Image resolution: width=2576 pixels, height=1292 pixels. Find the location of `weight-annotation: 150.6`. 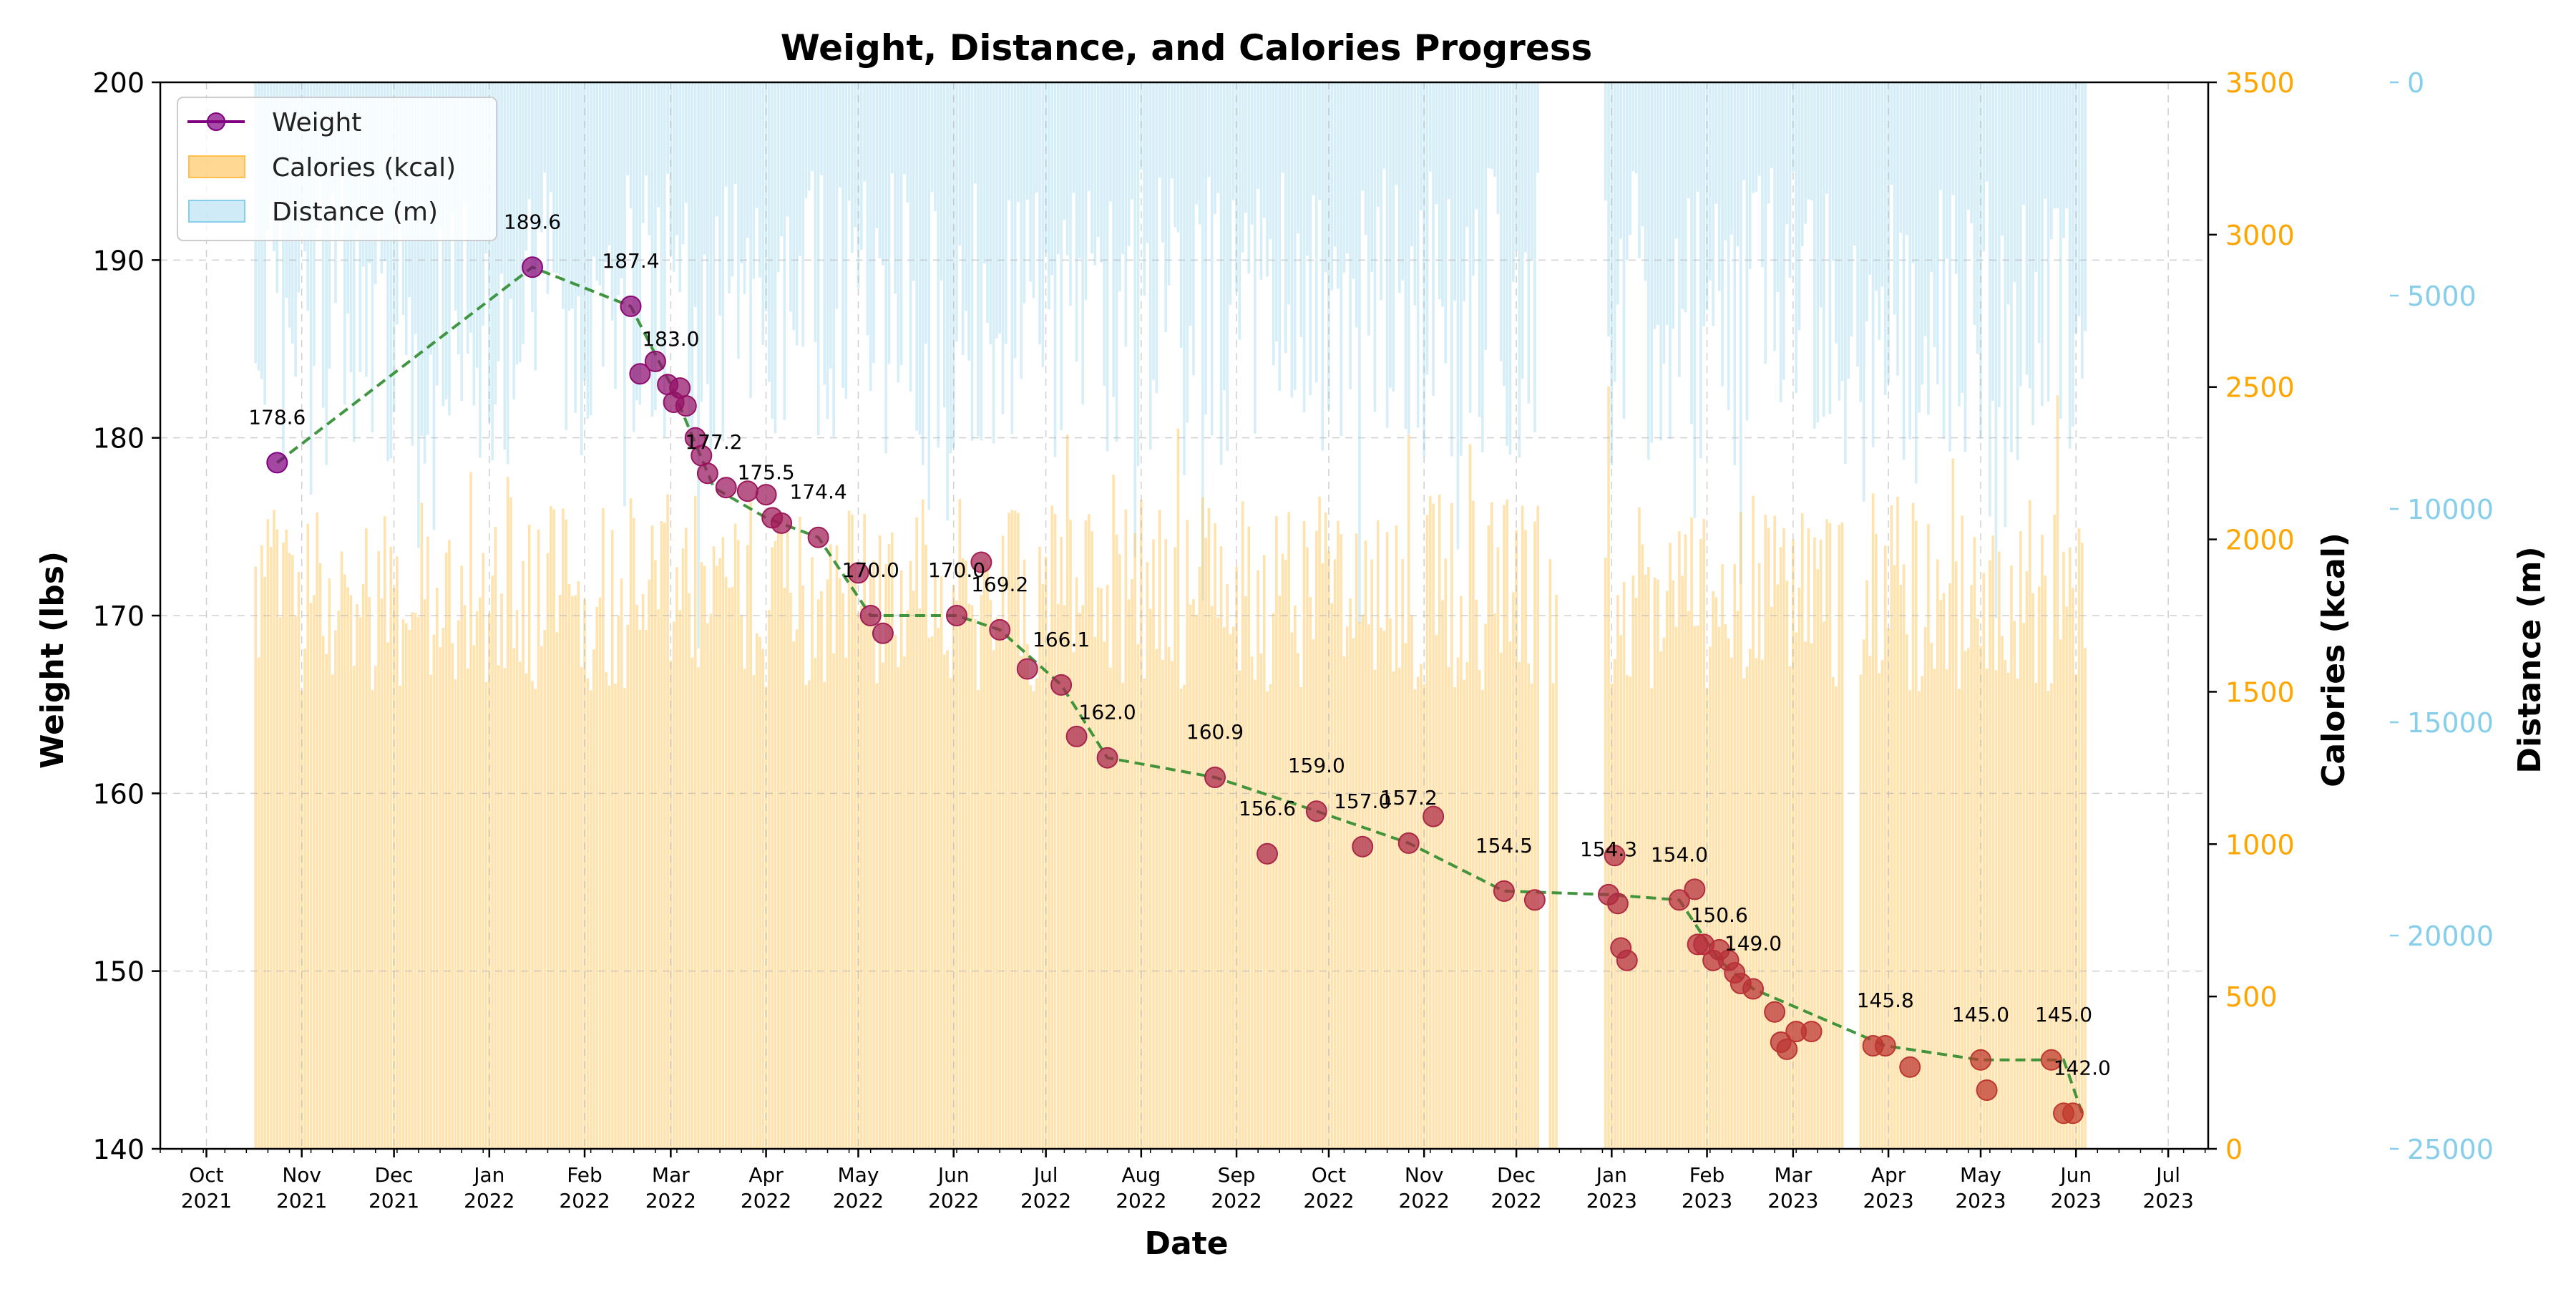

weight-annotation: 150.6 is located at coordinates (1719, 915).